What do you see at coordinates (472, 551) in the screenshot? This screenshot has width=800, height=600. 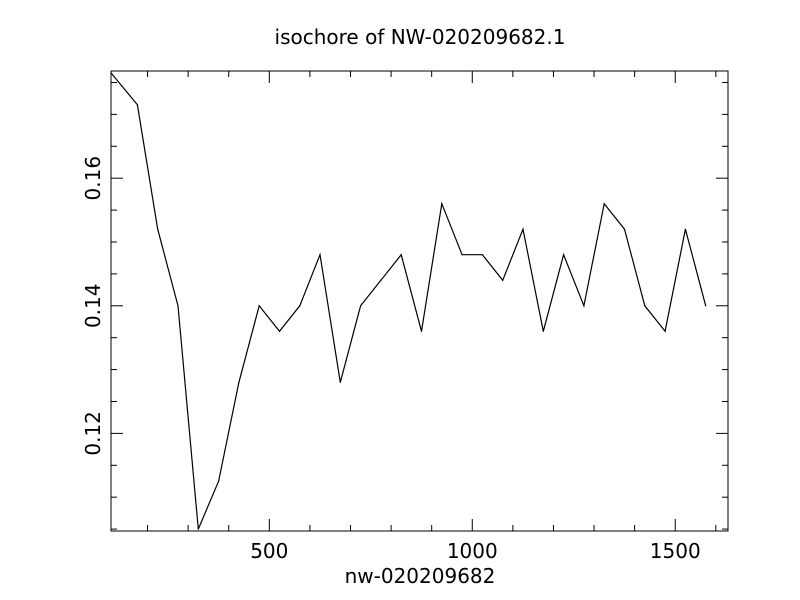 I see `x-tick-label: 1000` at bounding box center [472, 551].